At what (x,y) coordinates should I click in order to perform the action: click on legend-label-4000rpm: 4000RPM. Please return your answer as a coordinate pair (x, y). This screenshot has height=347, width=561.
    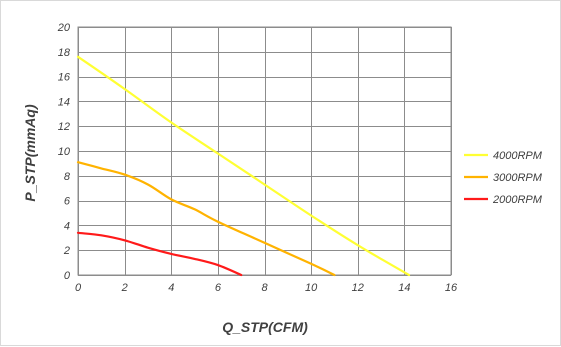
    Looking at the image, I should click on (518, 156).